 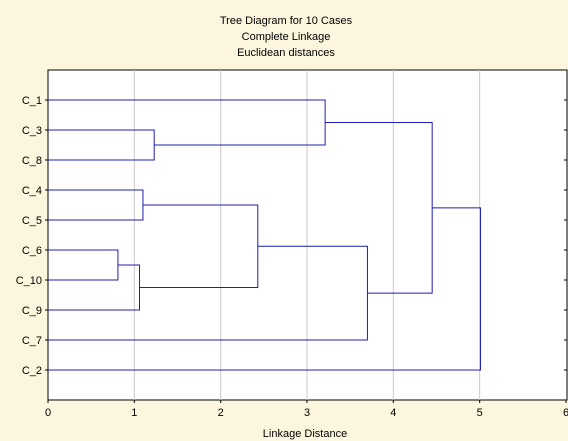 What do you see at coordinates (286, 53) in the screenshot?
I see `chart-subtitle-distance: Euclidean distances` at bounding box center [286, 53].